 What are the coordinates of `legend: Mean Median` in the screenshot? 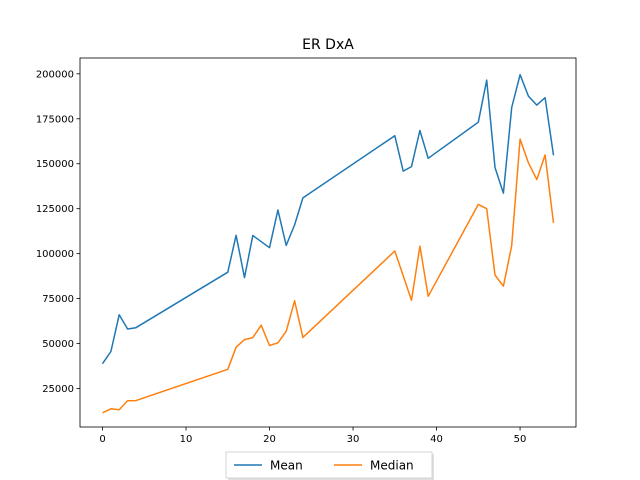 It's located at (329, 465).